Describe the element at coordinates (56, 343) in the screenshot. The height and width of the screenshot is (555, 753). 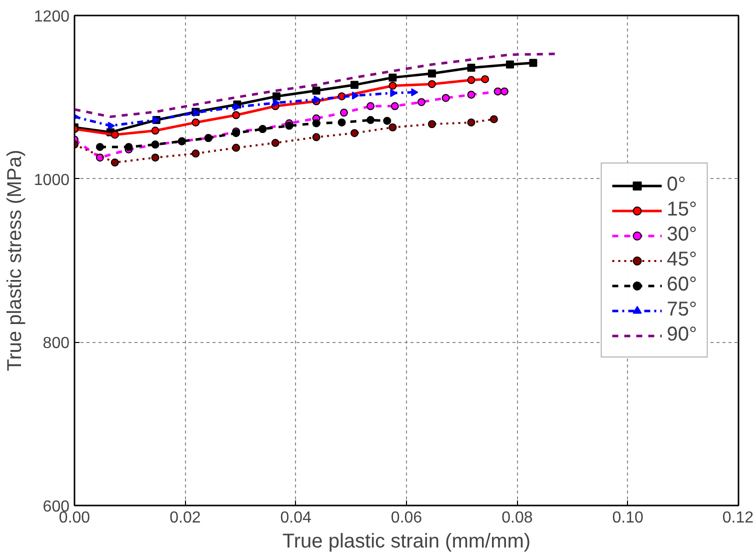
I see `y-tick-label: 800` at that location.